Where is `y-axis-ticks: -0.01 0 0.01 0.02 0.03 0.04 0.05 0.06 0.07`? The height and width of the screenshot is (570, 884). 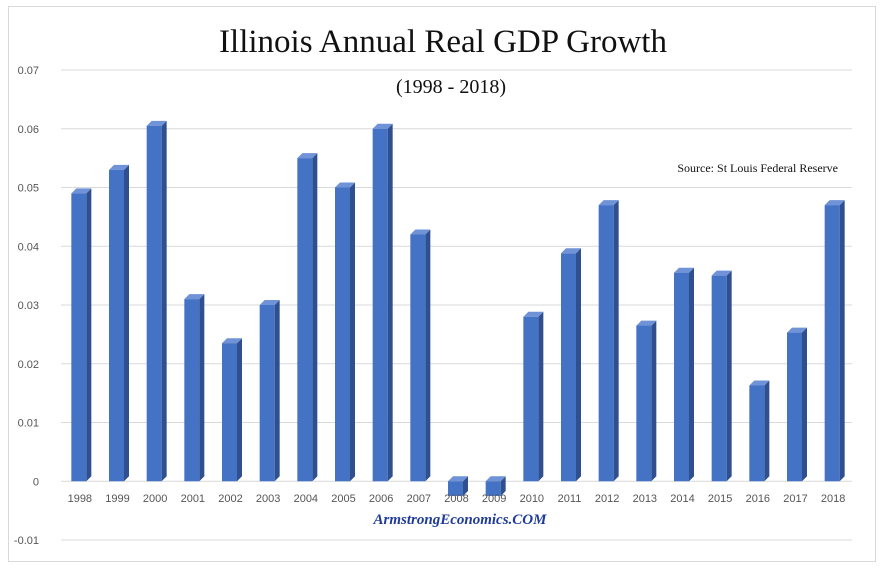 y-axis-ticks: -0.01 0 0.01 0.02 0.03 0.04 0.05 0.06 0.07 is located at coordinates (26, 306).